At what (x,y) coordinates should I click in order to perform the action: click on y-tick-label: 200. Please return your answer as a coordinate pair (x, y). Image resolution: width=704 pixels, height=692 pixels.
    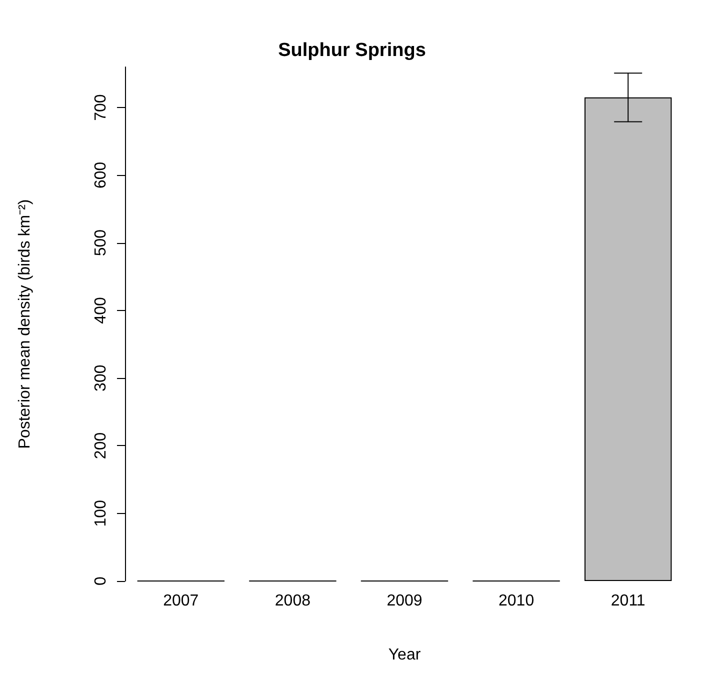
    Looking at the image, I should click on (101, 446).